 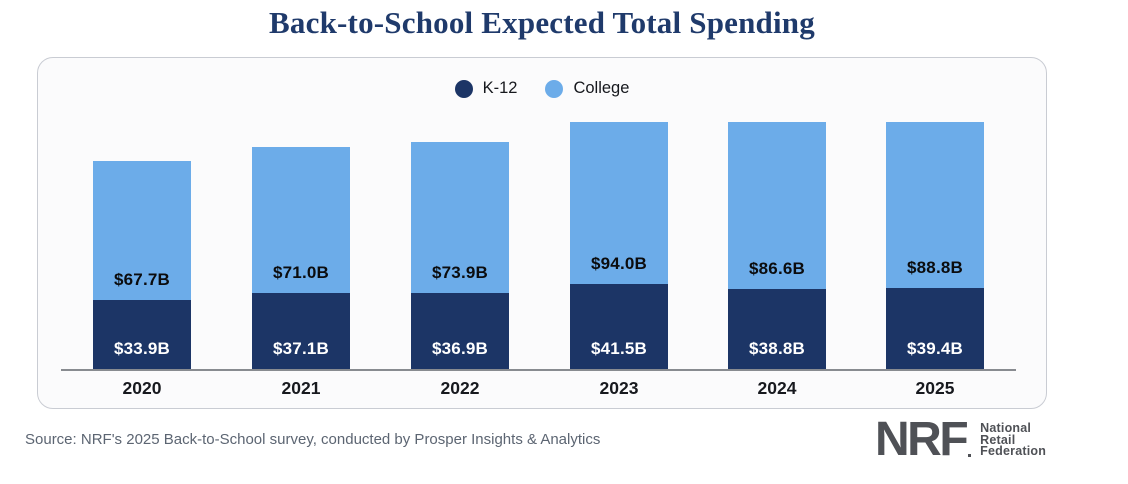 I want to click on college-value-label-2023: $94.0B, so click(x=619, y=263).